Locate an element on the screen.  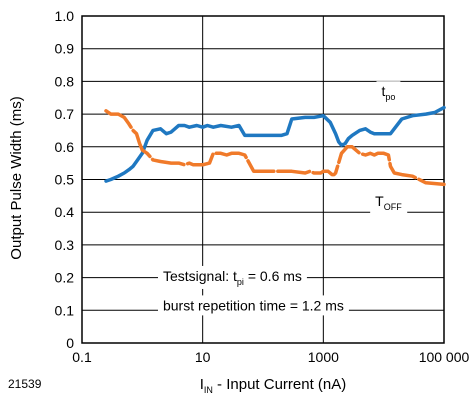
series-label-toff-bg is located at coordinates (389, 202).